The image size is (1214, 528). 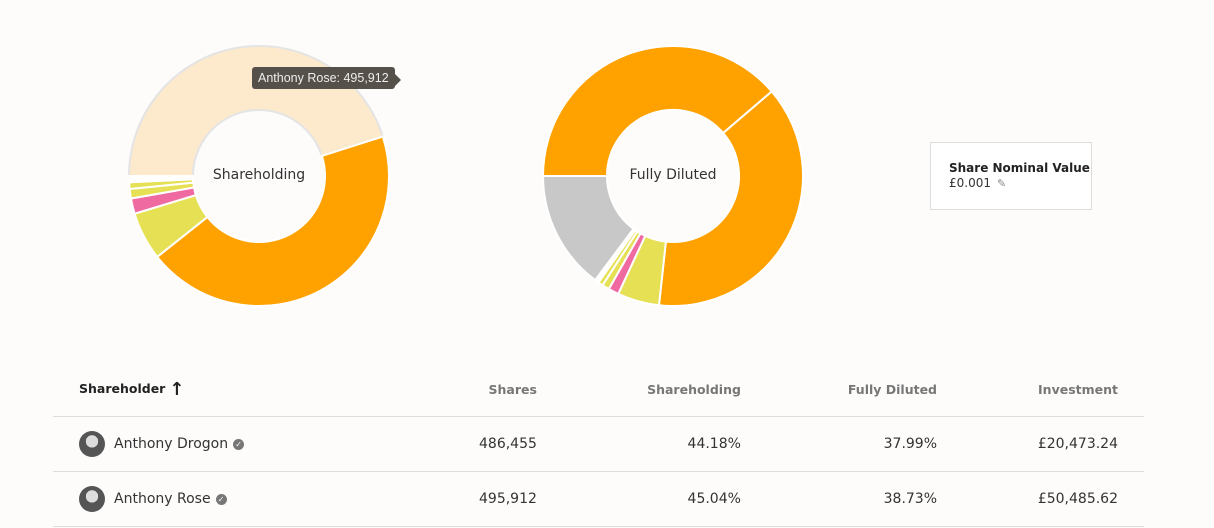 I want to click on fully-diluted-chart-label: Fully Diluted, so click(x=673, y=175).